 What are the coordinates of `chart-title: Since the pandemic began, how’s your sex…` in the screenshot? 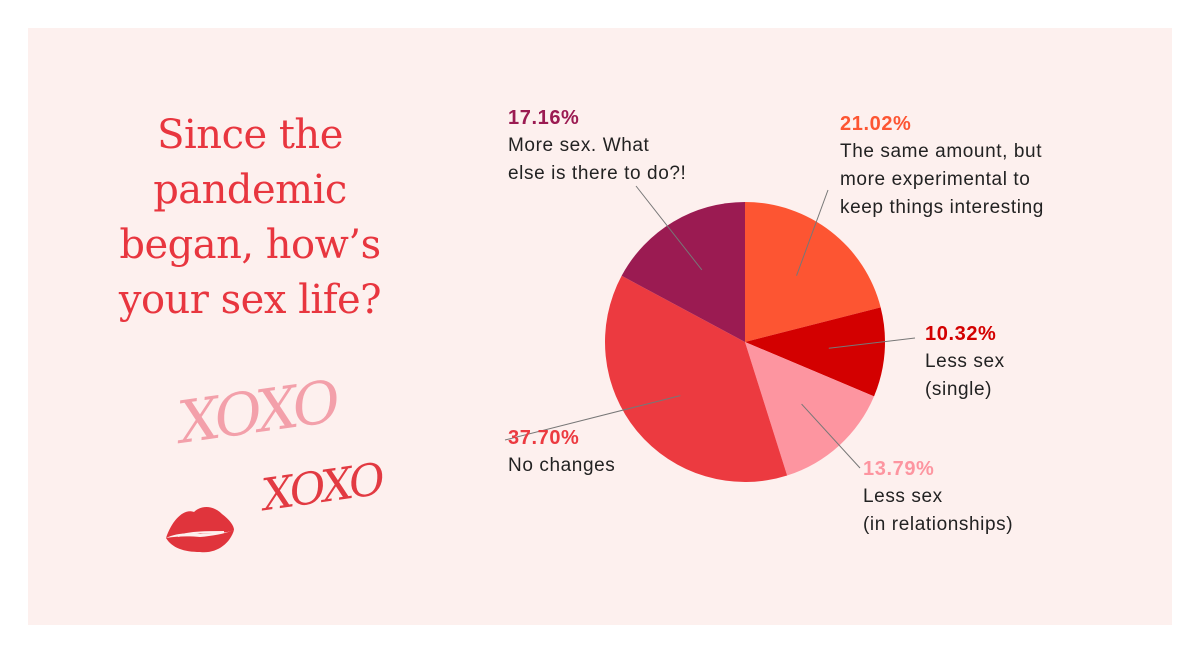 It's located at (250, 218).